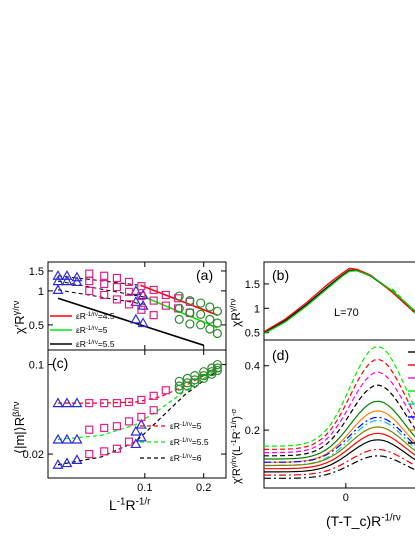 This screenshot has height=537, width=415. Describe the element at coordinates (203, 488) in the screenshot. I see `panel-c-xtick-label: 0.2` at that location.